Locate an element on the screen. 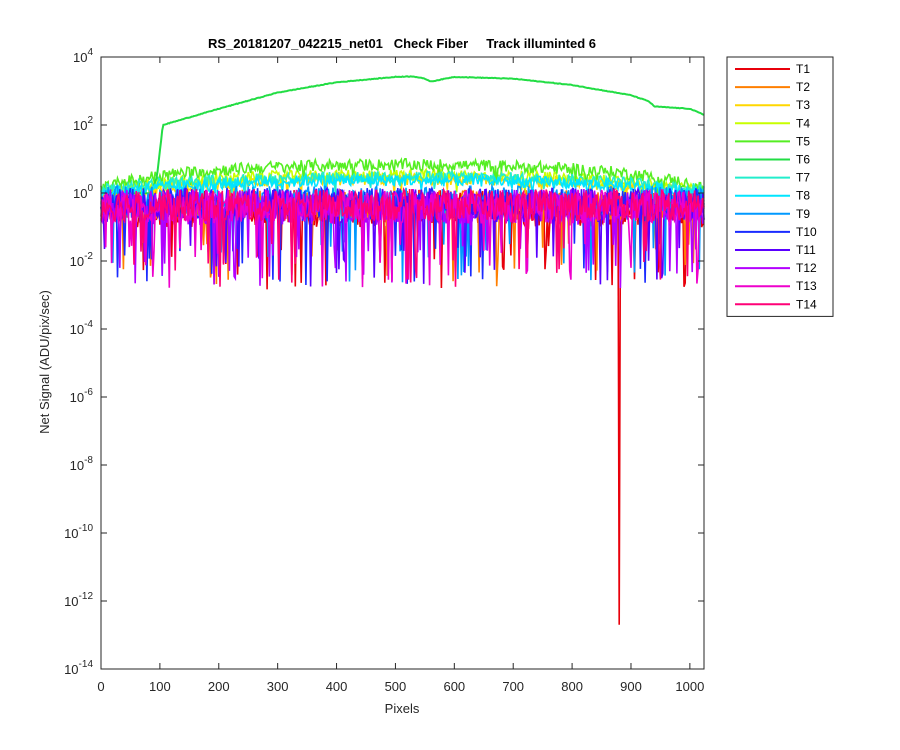  series-line-t8 is located at coordinates (402, 190).